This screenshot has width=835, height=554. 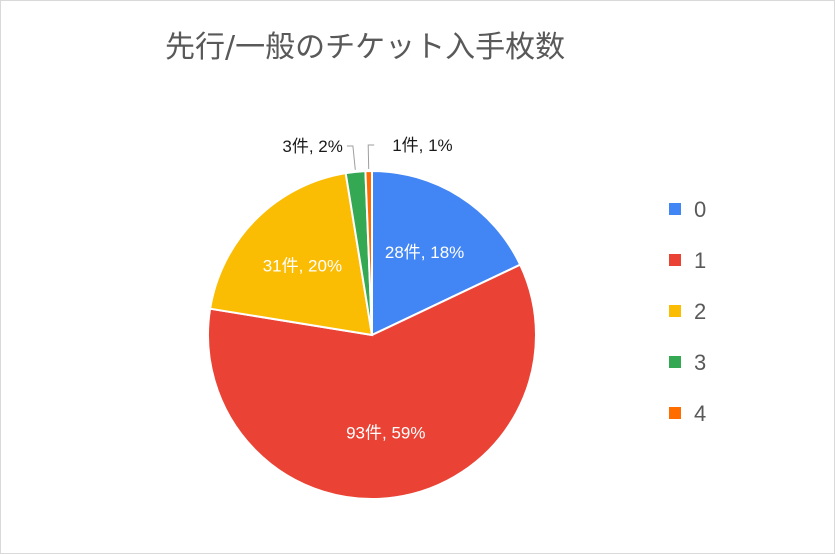 What do you see at coordinates (365, 47) in the screenshot?
I see `chart-title: 先行/一般のチケット入手枚数` at bounding box center [365, 47].